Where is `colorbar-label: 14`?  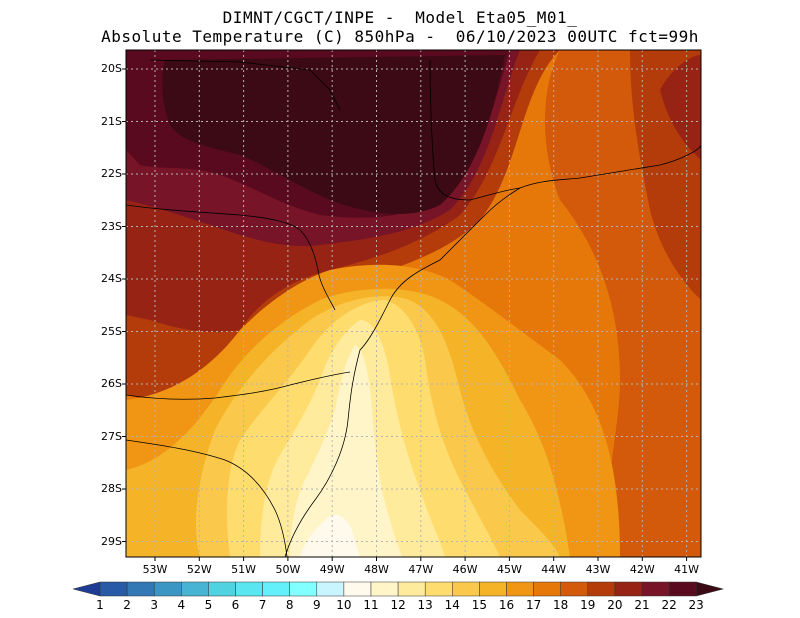 colorbar-label: 14 is located at coordinates (452, 605).